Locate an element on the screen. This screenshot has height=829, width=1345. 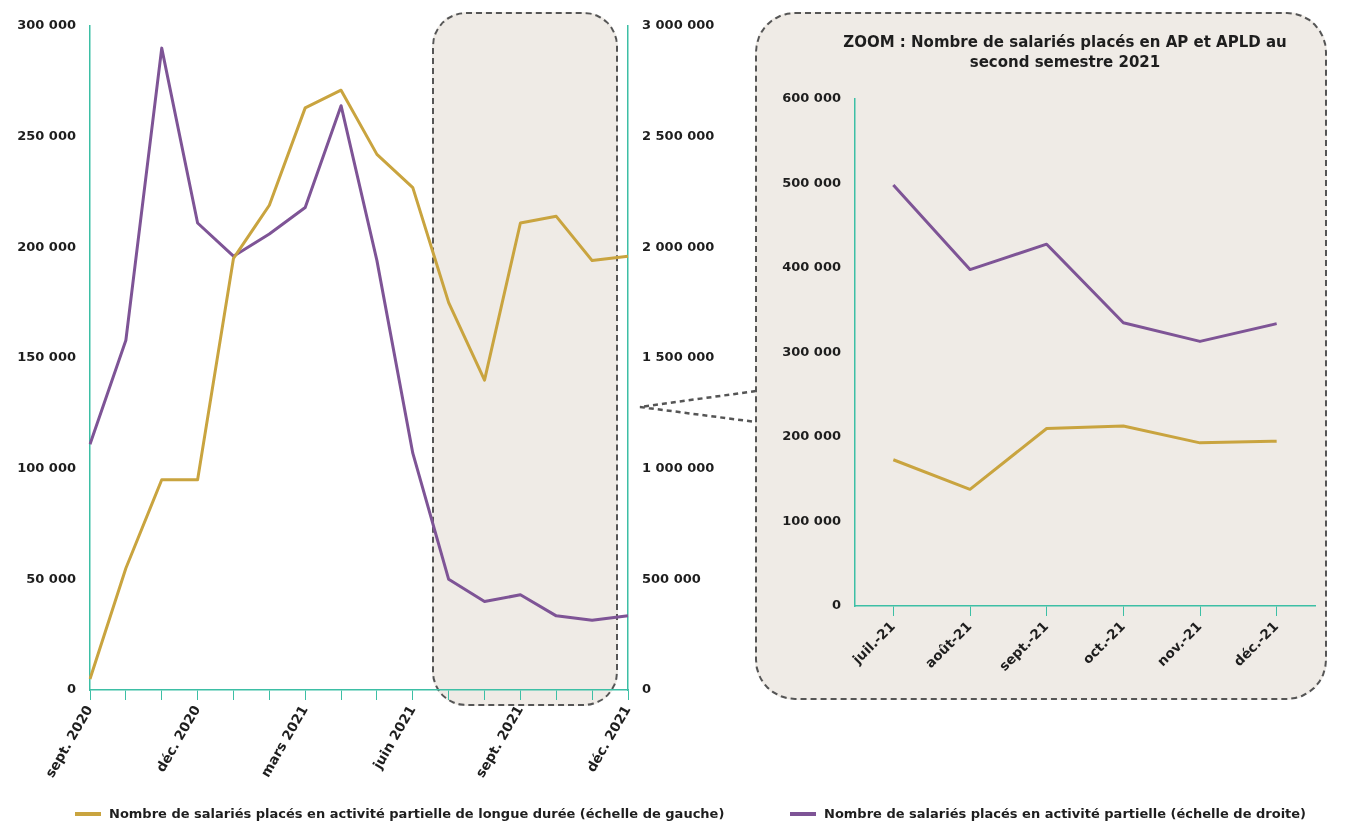
y2-tick-label: 2 000 000 is located at coordinates (678, 246).